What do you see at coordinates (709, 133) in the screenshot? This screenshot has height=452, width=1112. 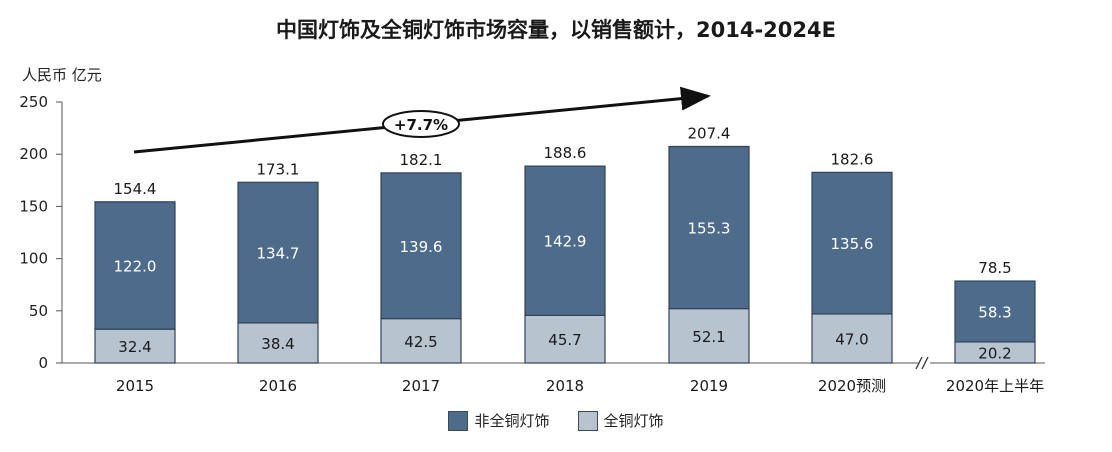 I see `bar-total-label: 207.4` at bounding box center [709, 133].